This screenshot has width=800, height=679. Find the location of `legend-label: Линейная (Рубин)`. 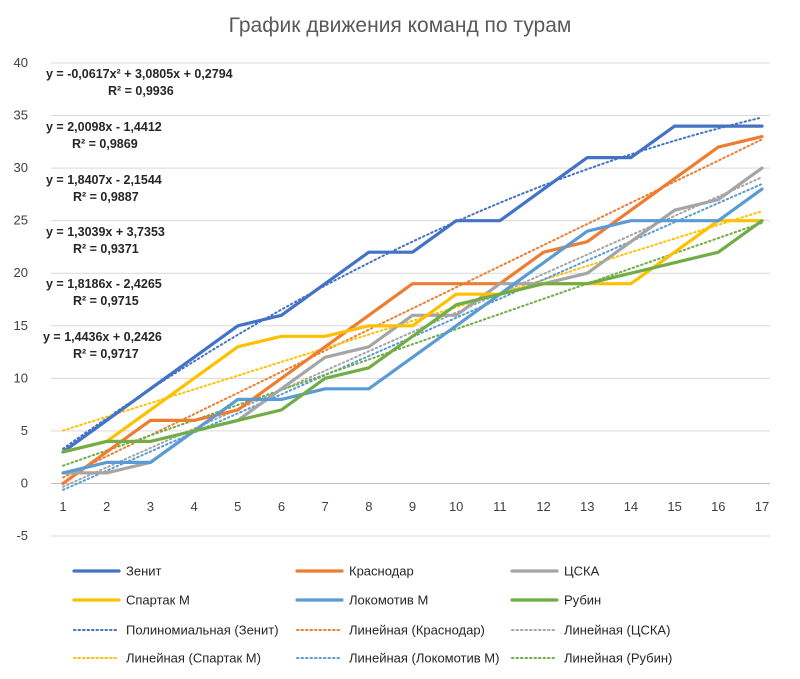

legend-label: Линейная (Рубин) is located at coordinates (618, 658).